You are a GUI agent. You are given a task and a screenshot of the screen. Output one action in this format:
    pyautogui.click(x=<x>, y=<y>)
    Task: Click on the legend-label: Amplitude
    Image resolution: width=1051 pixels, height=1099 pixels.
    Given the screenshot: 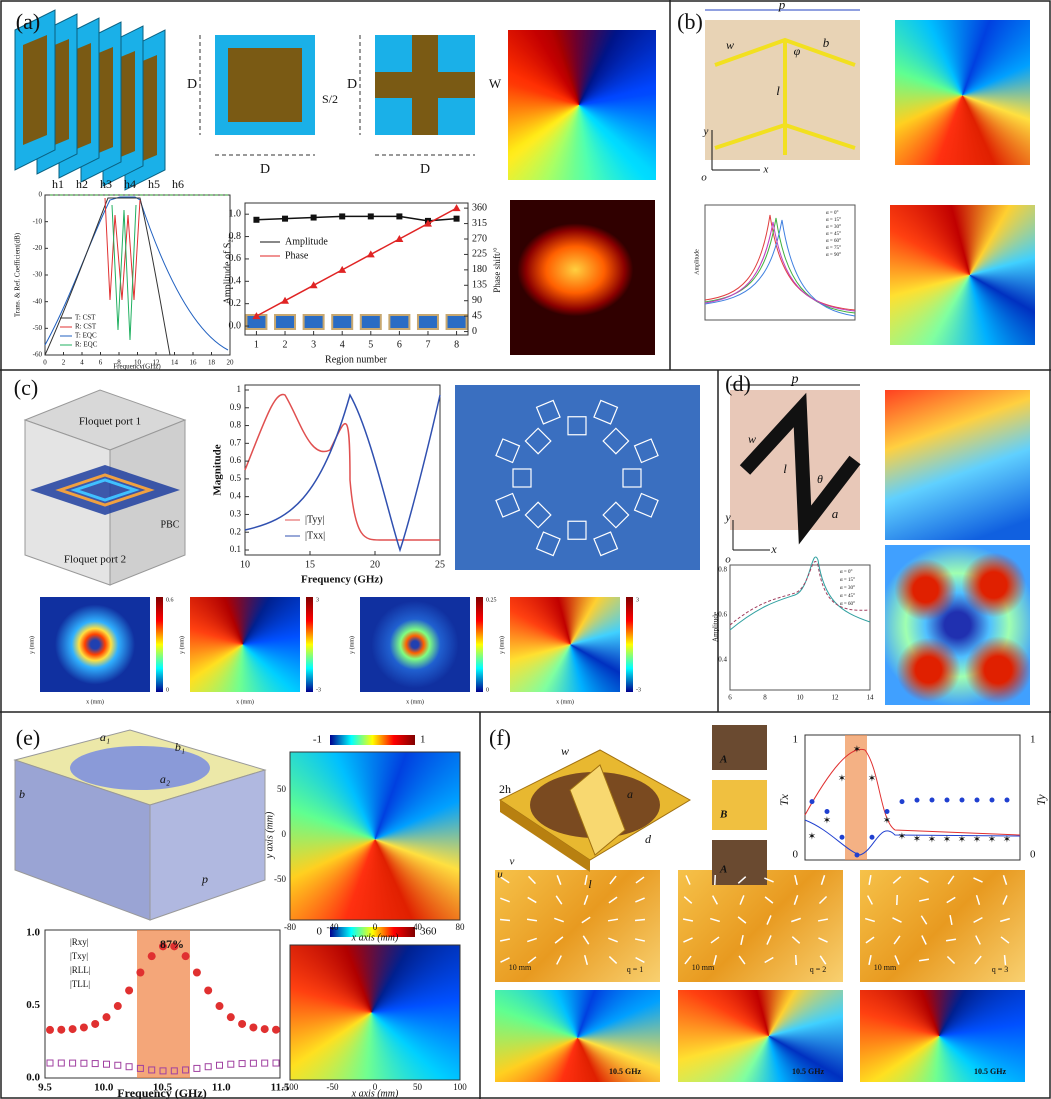 What is the action you would take?
    pyautogui.click(x=306, y=241)
    